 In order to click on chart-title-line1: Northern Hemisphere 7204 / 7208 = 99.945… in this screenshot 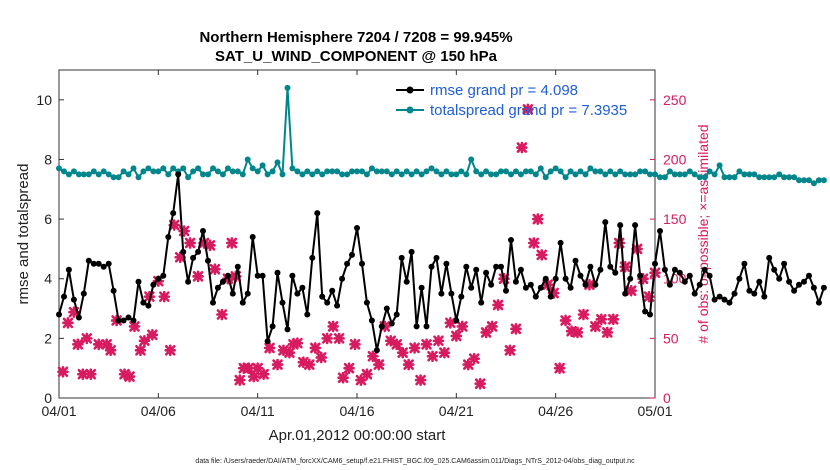, I will do `click(355, 37)`.